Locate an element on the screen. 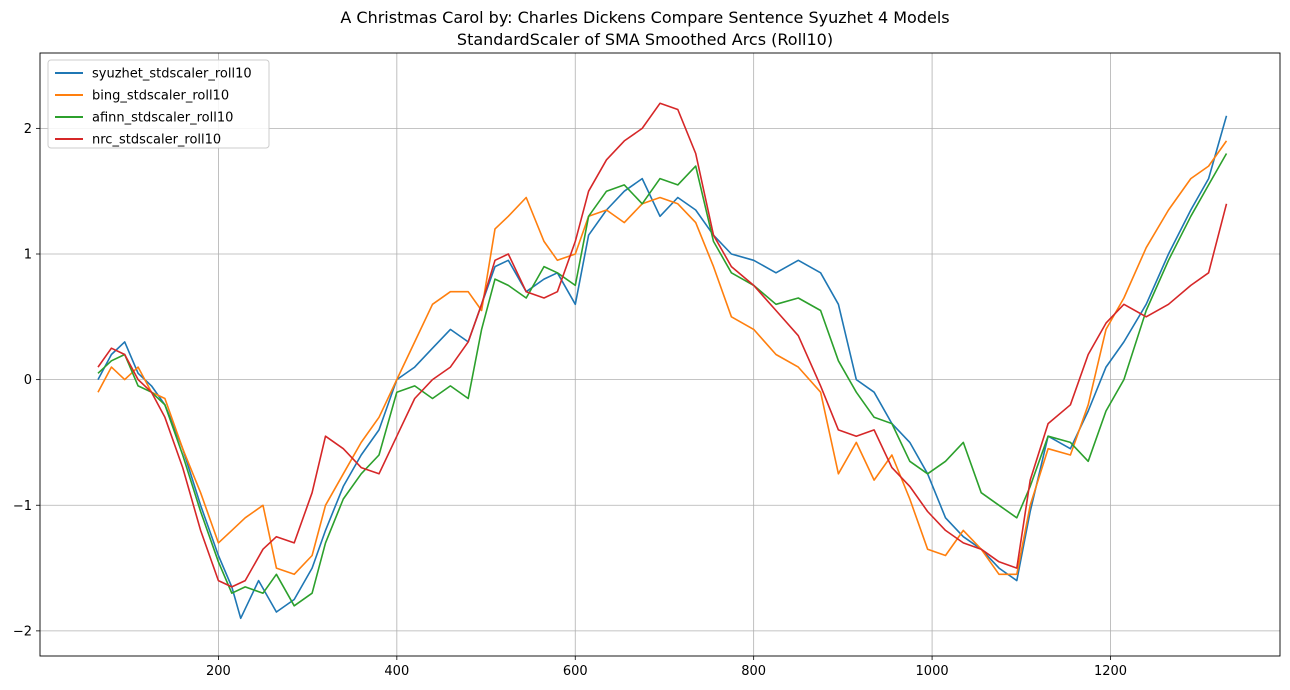  y-axis-ticks: −2 −1 0 1 2 is located at coordinates (26, 380).